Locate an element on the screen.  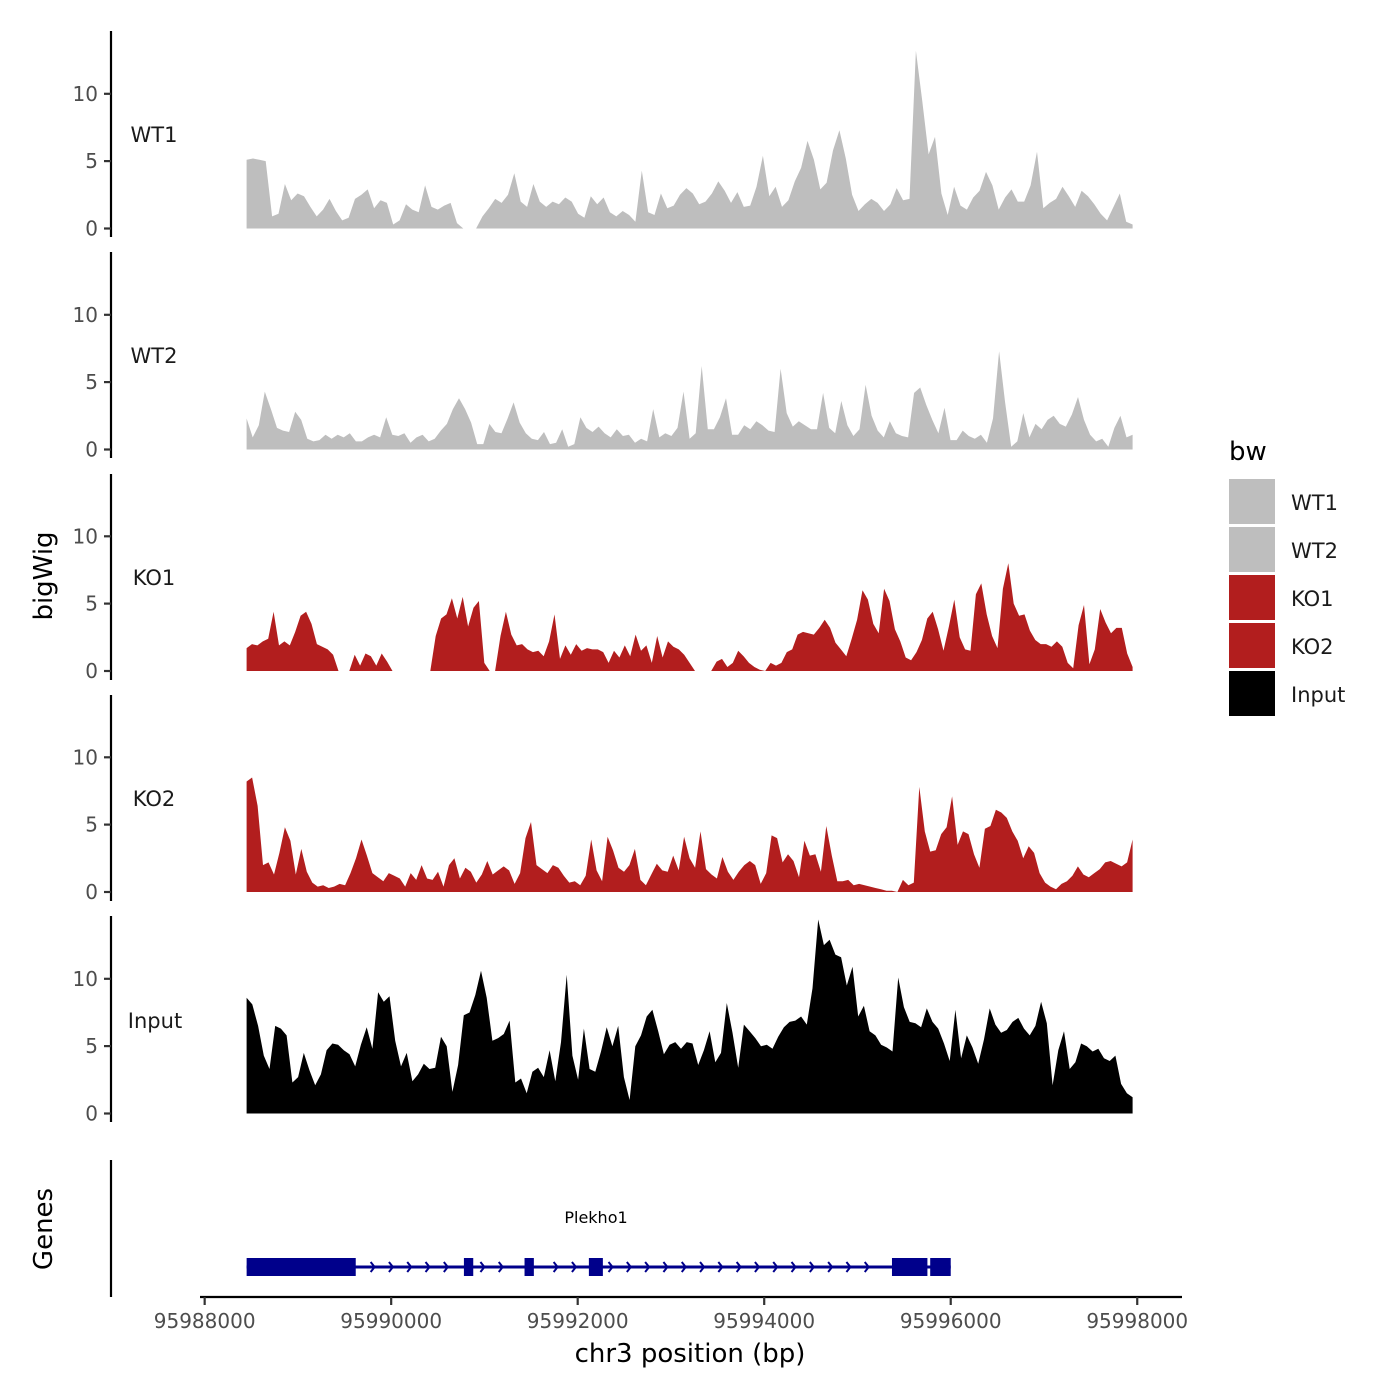
x-tick-label: 95994000 is located at coordinates (764, 1321).